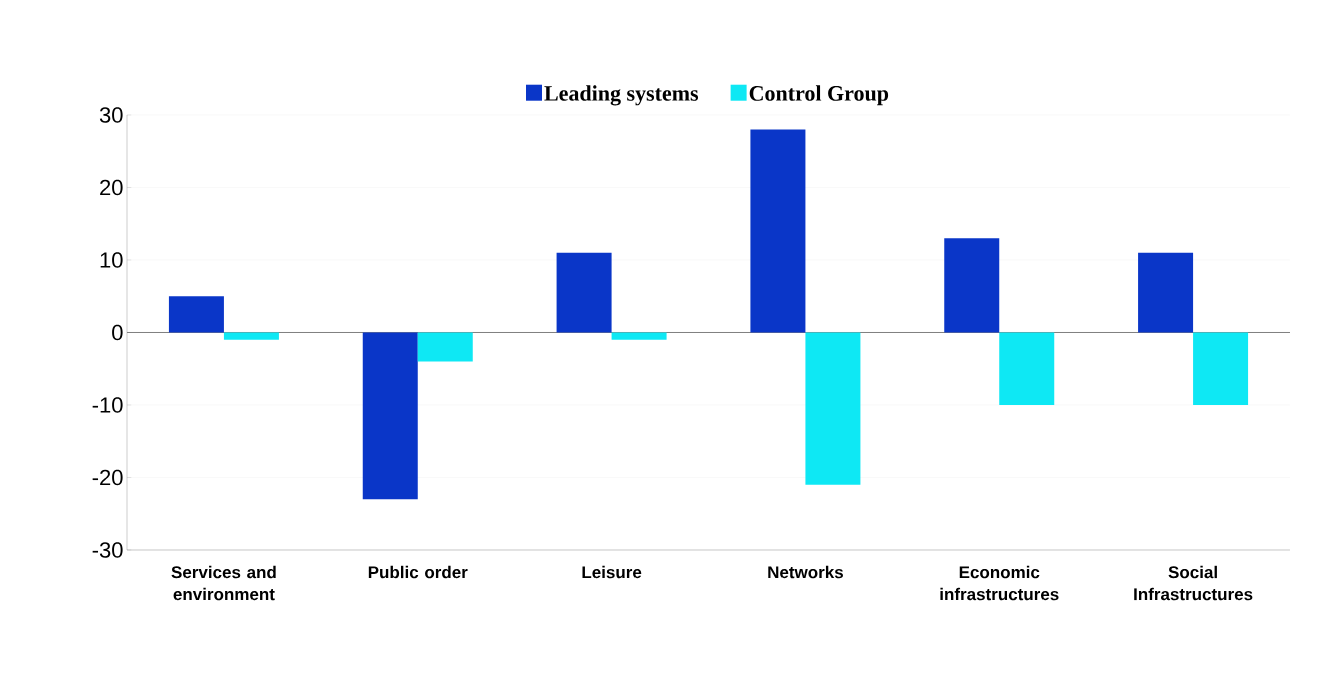 This screenshot has width=1326, height=674. I want to click on legend-label: Control Group, so click(819, 95).